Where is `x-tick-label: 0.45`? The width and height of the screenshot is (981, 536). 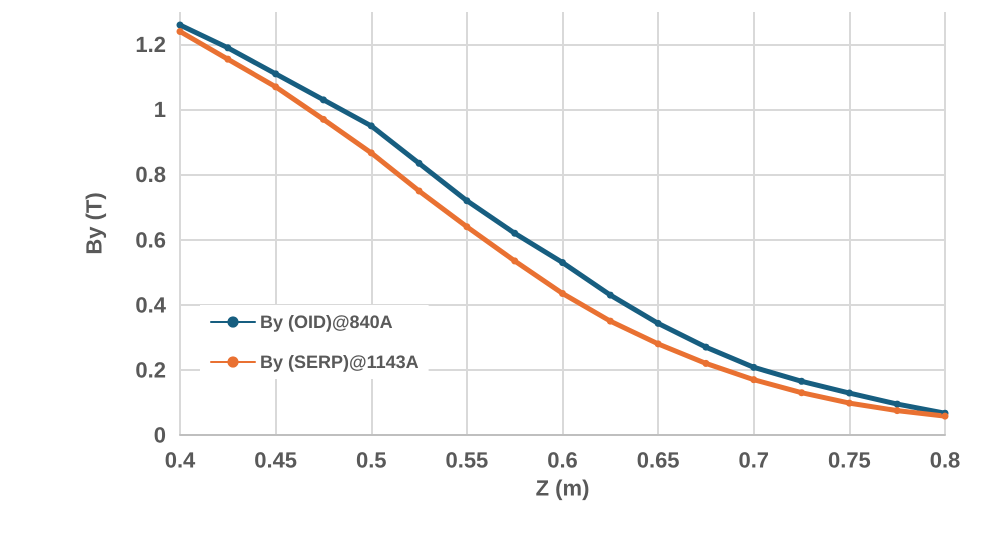
x-tick-label: 0.45 is located at coordinates (276, 460).